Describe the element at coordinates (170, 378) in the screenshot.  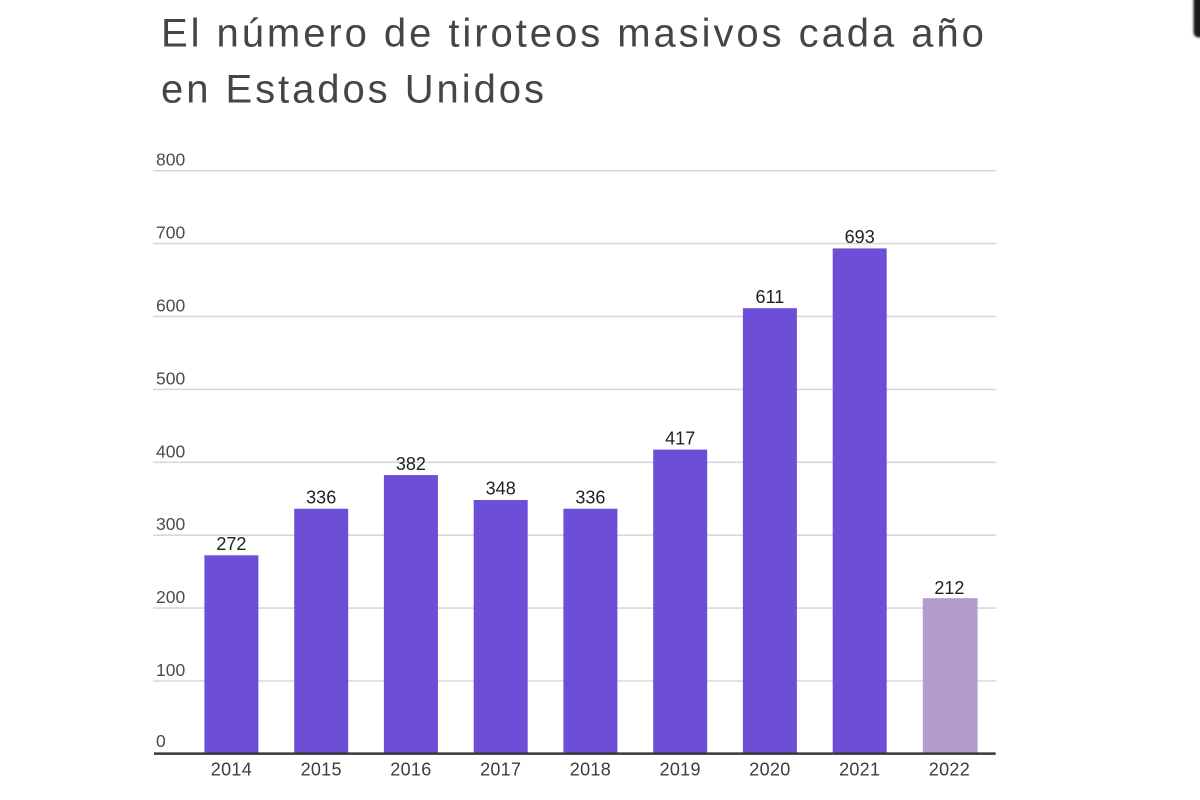
I see `svg-text: 500` at that location.